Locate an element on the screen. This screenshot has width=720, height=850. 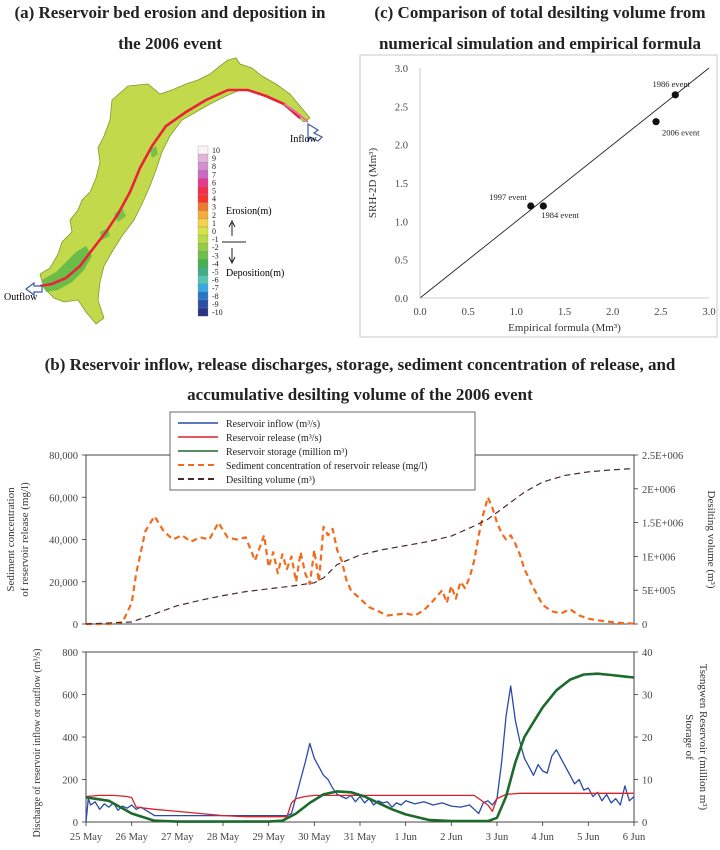
legend-label: Desilting volume (m³) is located at coordinates (270, 480).